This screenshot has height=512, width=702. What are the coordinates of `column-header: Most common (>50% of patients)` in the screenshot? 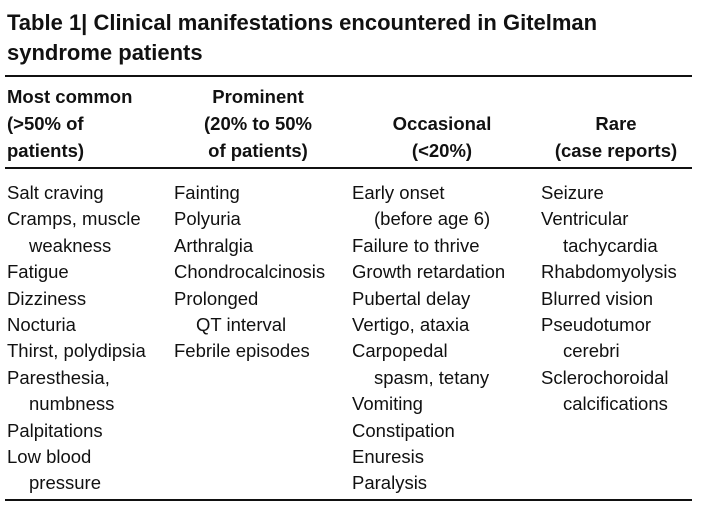 It's located at (69, 124).